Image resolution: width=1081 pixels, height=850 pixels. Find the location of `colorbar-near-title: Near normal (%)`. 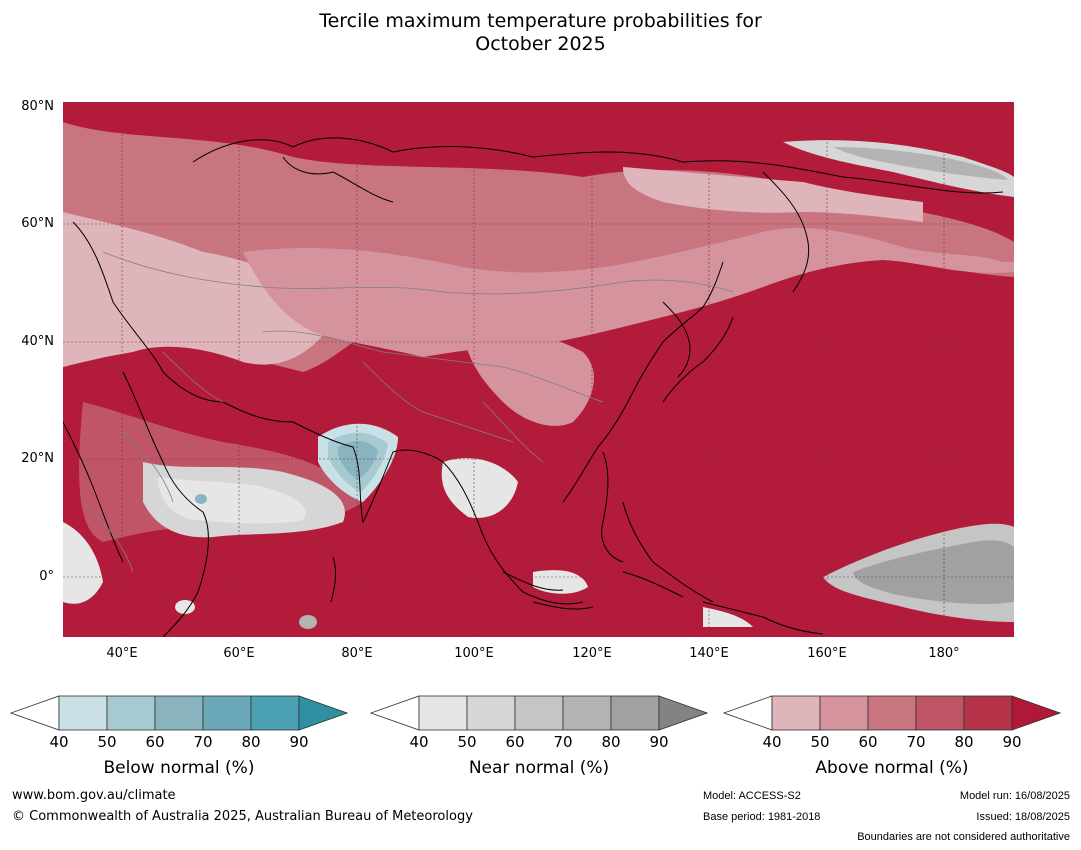

colorbar-near-title: Near normal (%) is located at coordinates (539, 768).